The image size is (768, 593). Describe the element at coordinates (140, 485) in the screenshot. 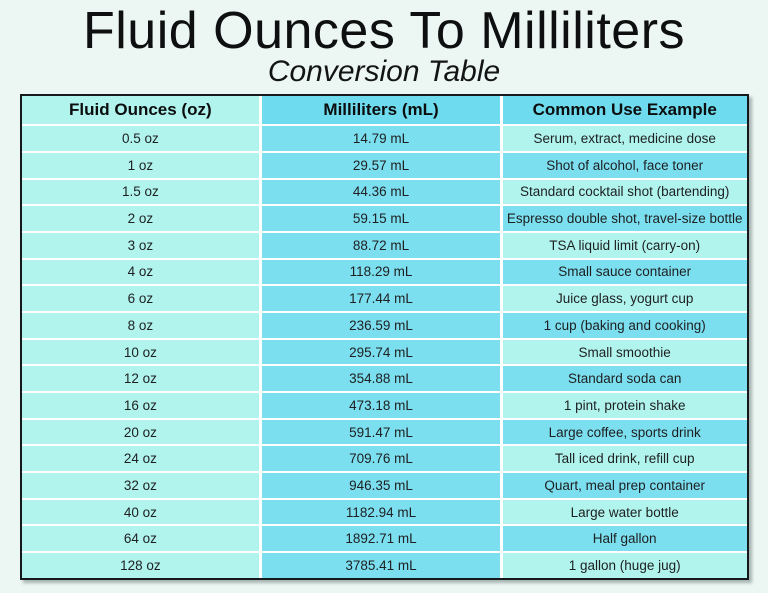

I see `oz-cell: 32 oz` at that location.